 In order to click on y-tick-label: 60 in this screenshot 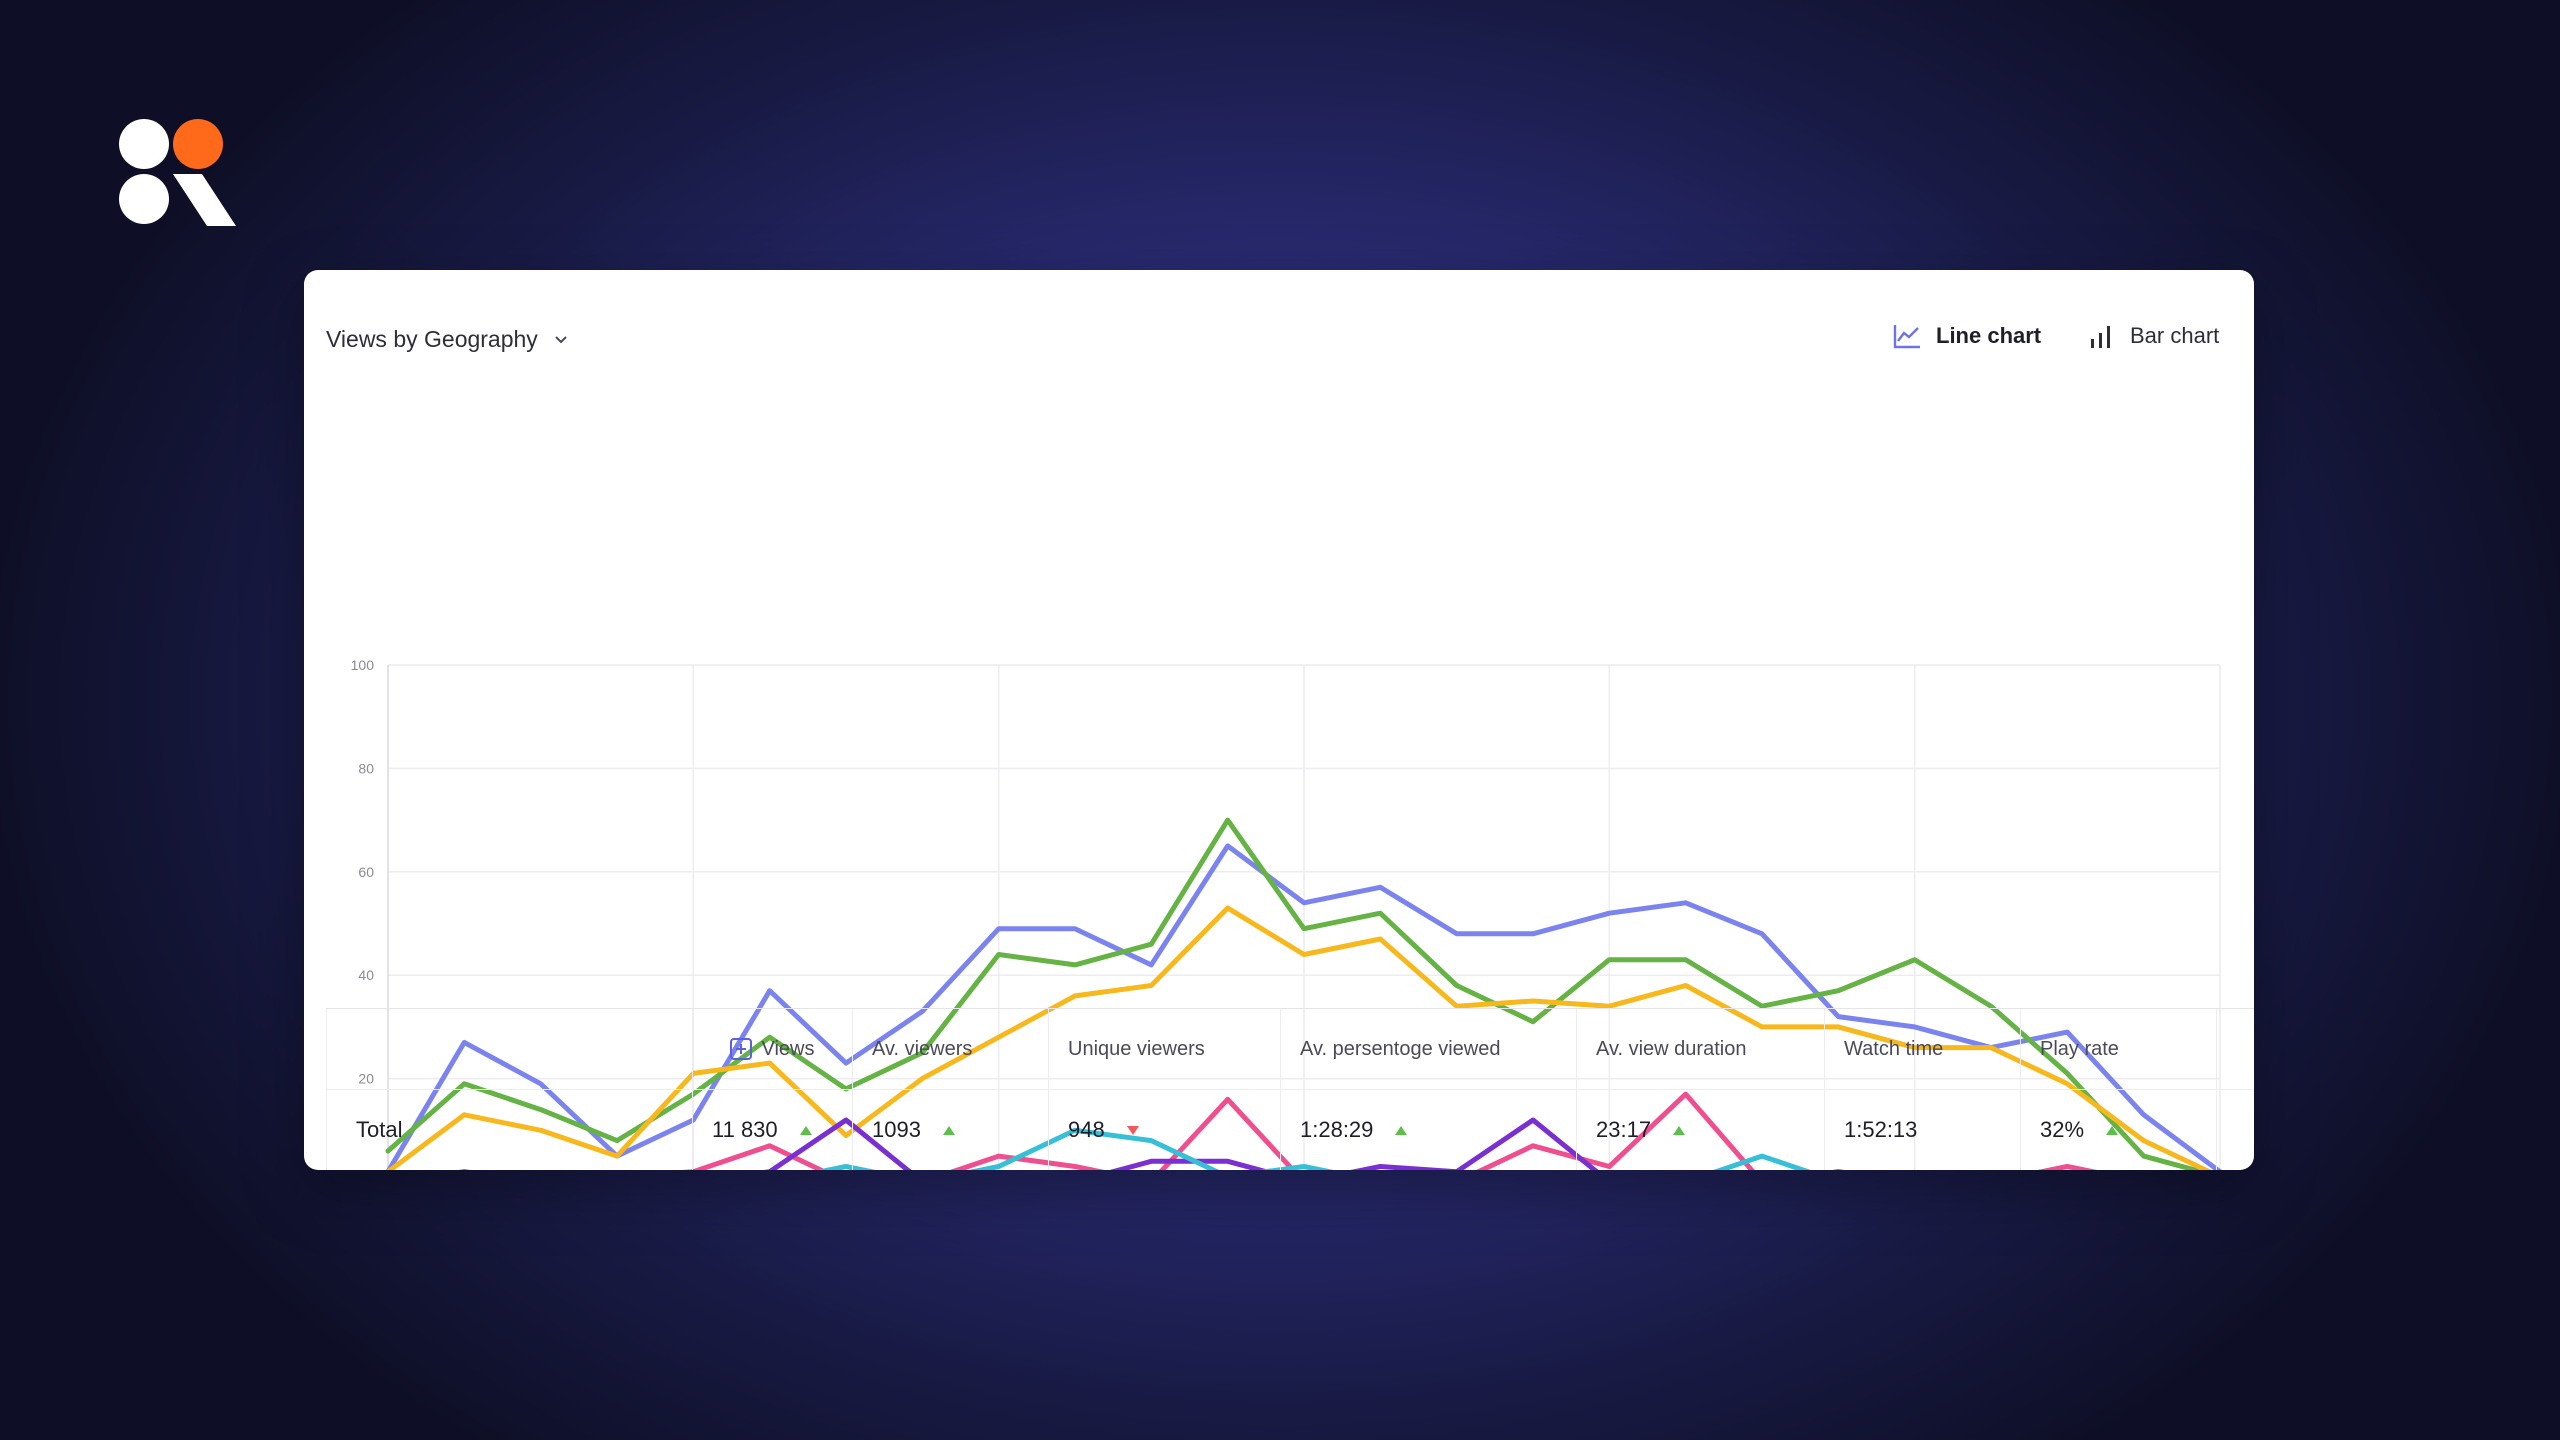, I will do `click(366, 872)`.